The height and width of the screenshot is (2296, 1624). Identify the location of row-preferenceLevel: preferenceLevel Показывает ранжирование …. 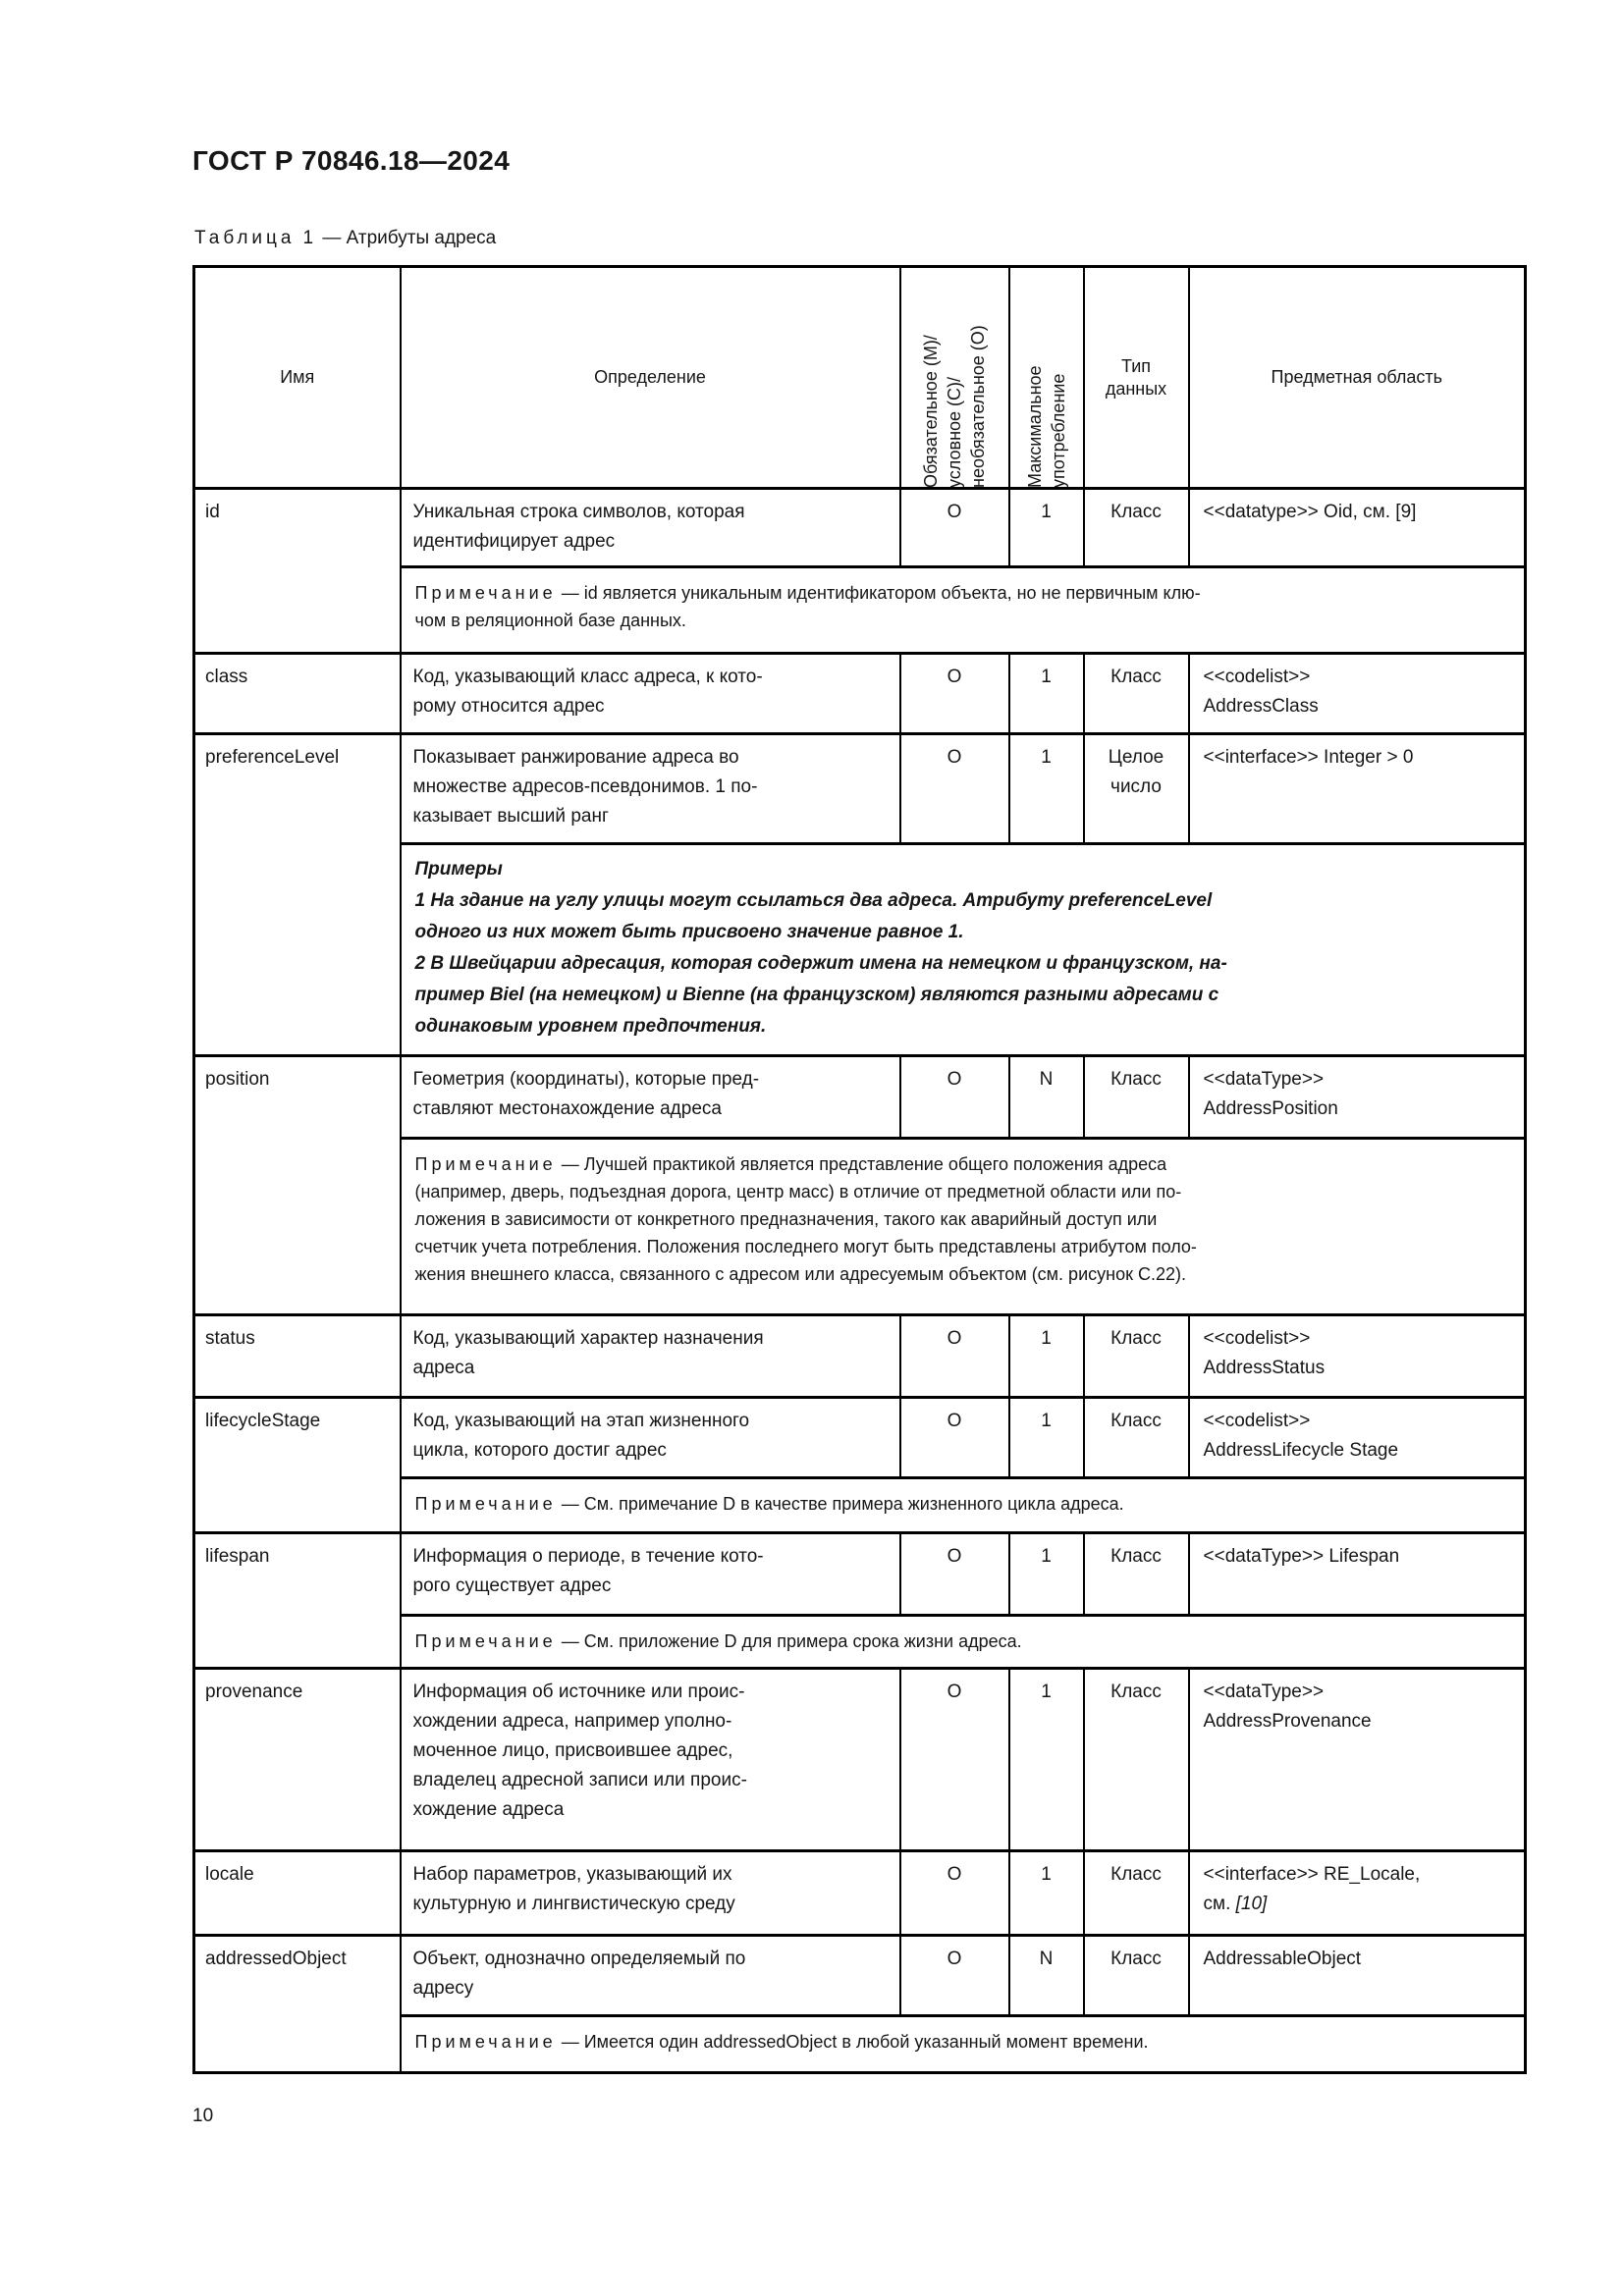
(859, 894).